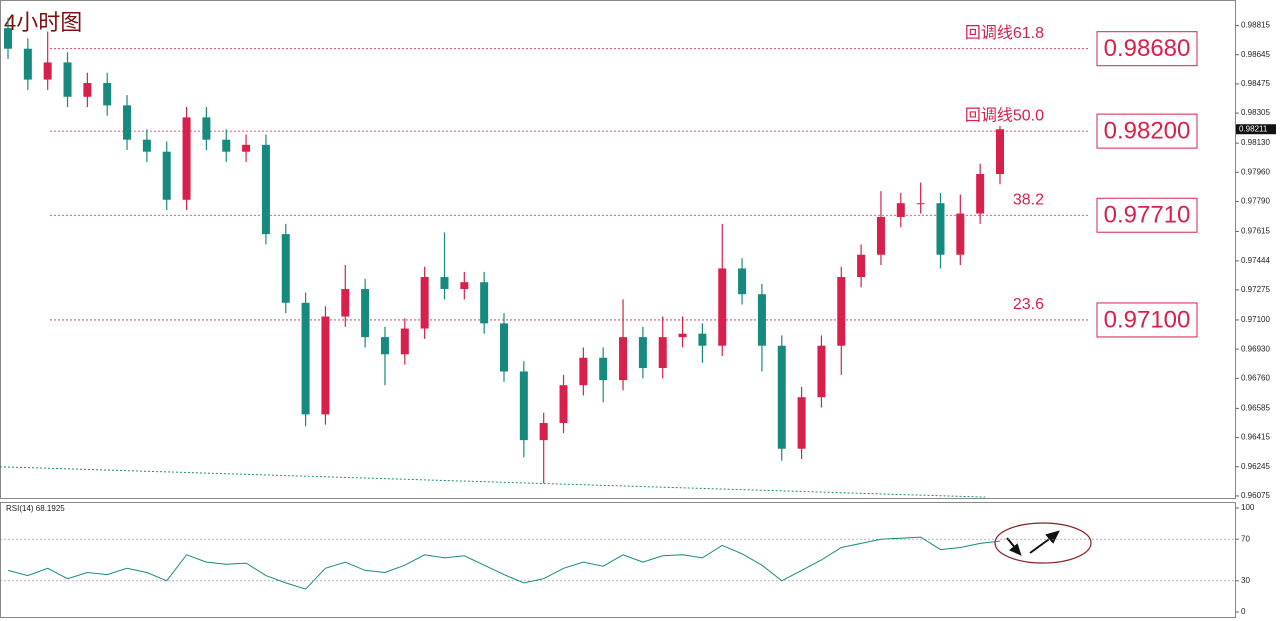 This screenshot has height=621, width=1280. I want to click on y-tick-label: 0.97790, so click(1255, 201).